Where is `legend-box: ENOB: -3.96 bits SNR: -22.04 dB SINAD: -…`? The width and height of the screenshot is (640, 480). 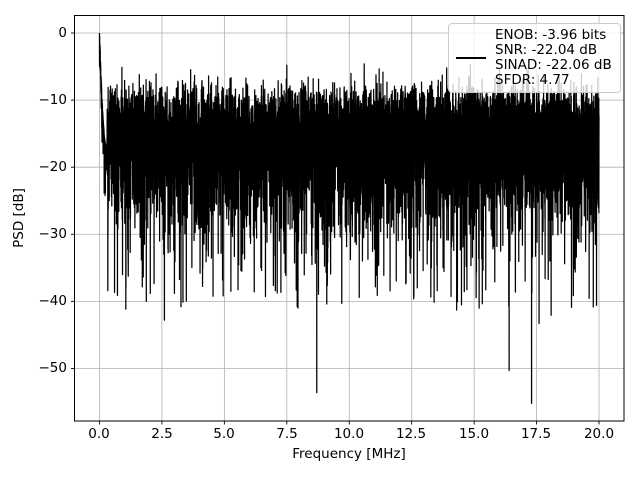
legend-box: ENOB: -3.96 bits SNR: -22.04 dB SINAD: -… is located at coordinates (534, 58).